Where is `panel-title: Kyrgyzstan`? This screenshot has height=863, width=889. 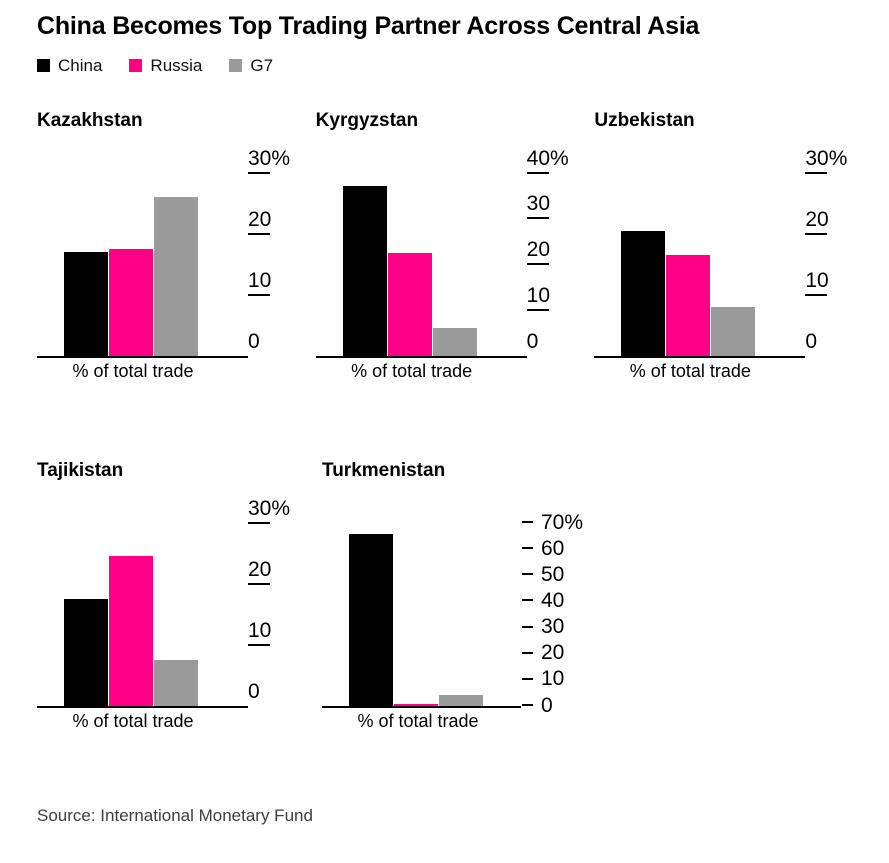 panel-title: Kyrgyzstan is located at coordinates (367, 120).